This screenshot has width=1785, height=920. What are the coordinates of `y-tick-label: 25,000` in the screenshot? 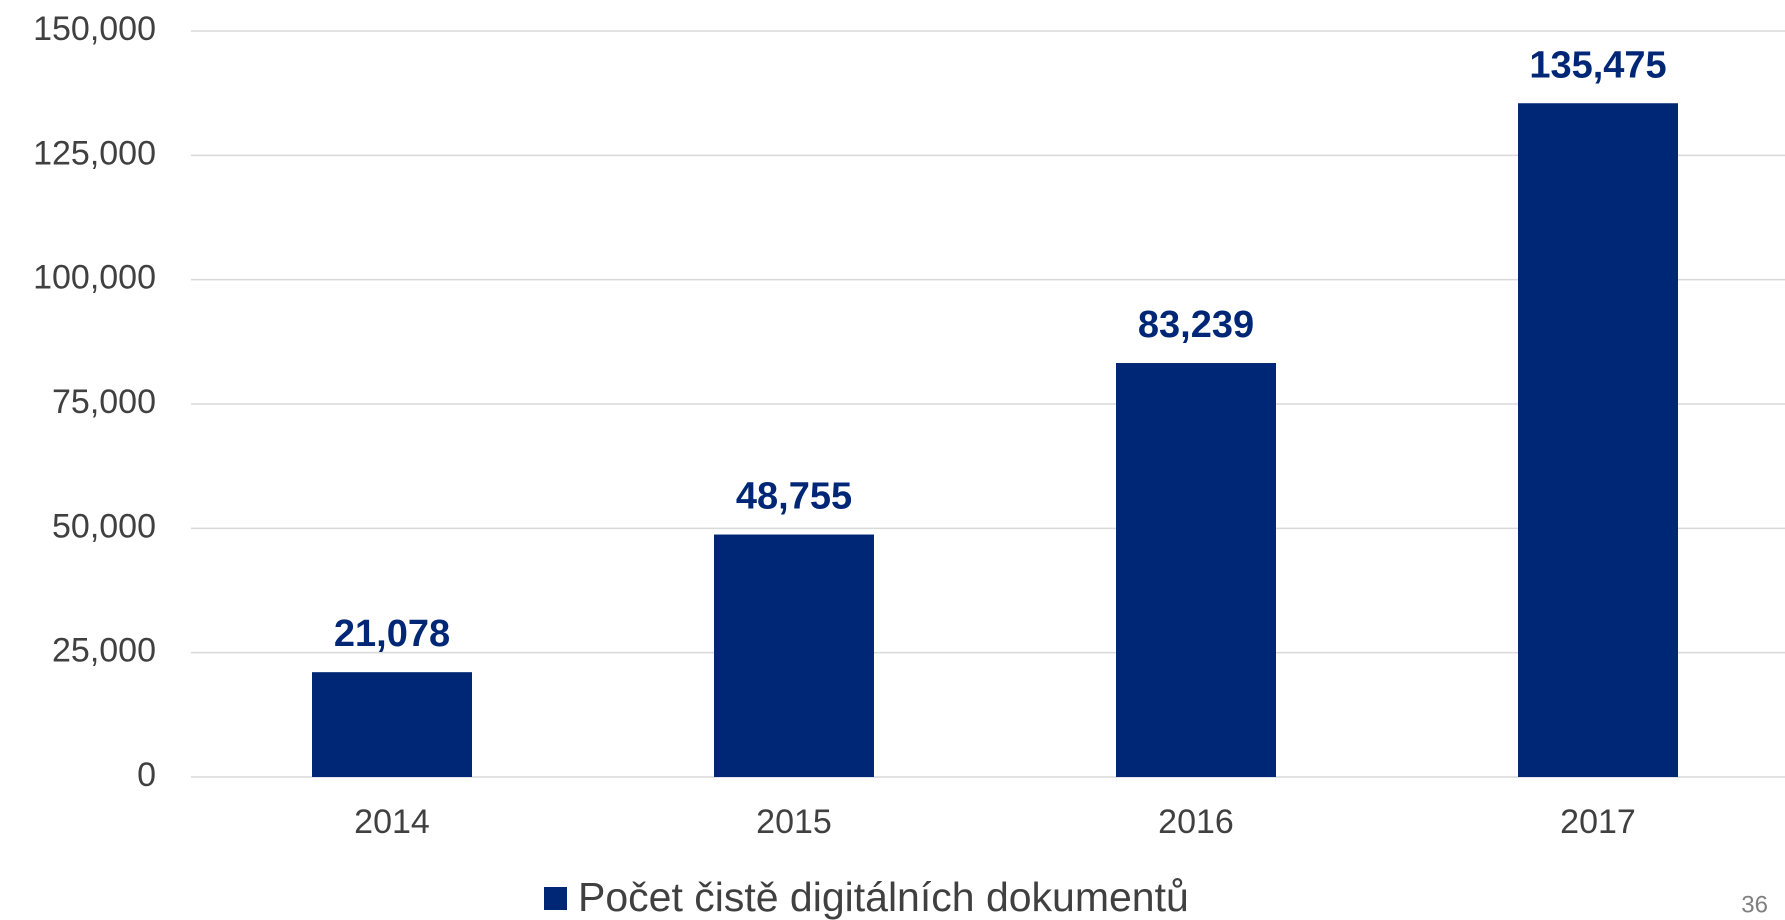 It's located at (104, 651).